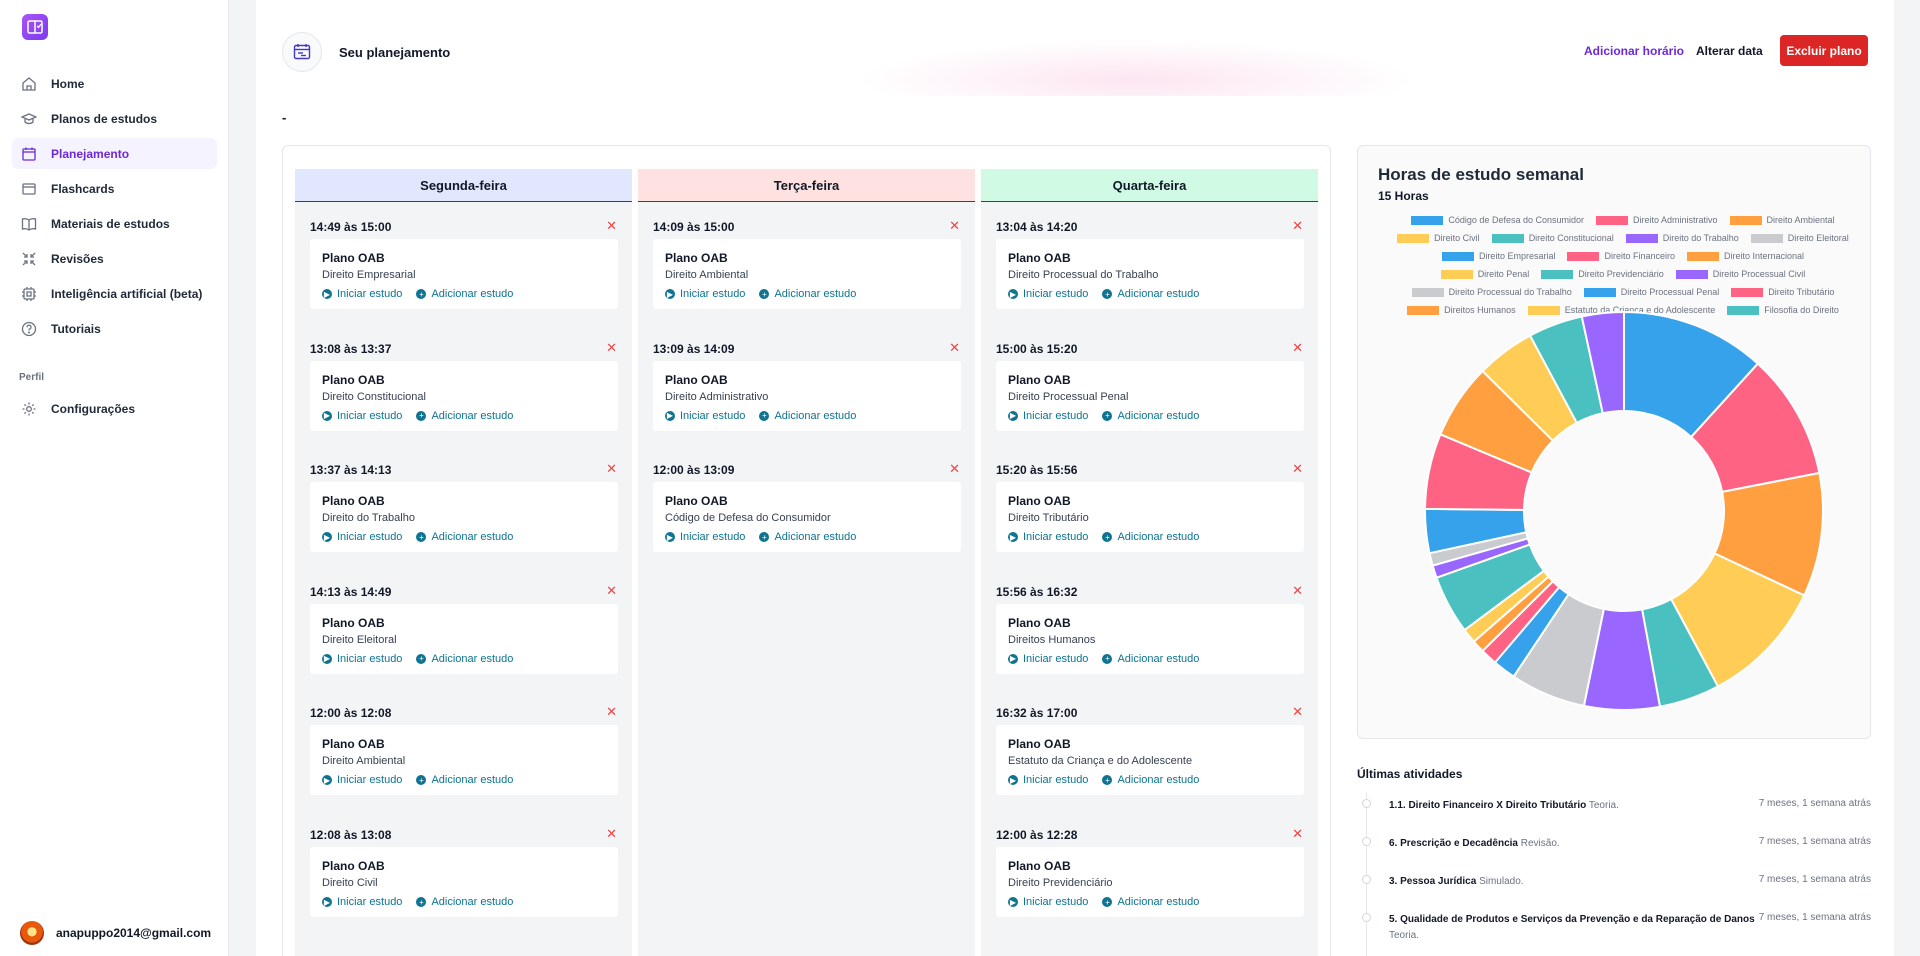  Describe the element at coordinates (1498, 256) in the screenshot. I see `legend-item: Direito Empresarial` at that location.